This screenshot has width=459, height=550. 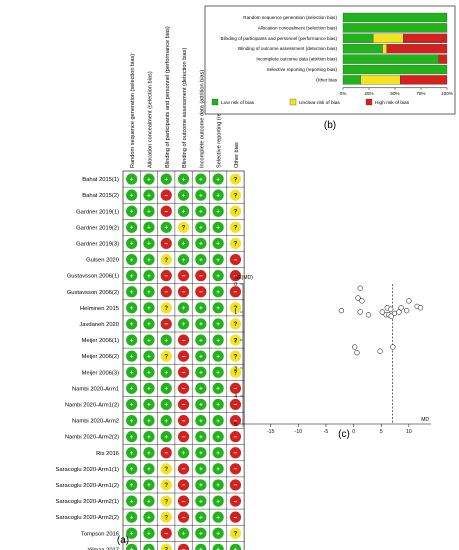 I want to click on funnel-plot: 0 1 2 3 4 5 -15 -10 -5 0 5 10 SE(MD) MD, so click(x=332, y=355).